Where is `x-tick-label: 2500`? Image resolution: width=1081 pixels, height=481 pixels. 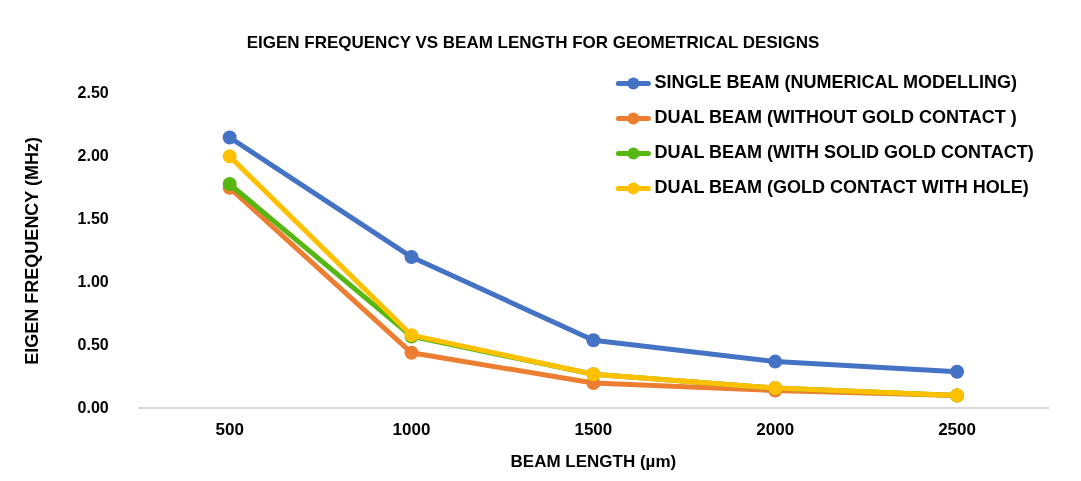
x-tick-label: 2500 is located at coordinates (957, 430).